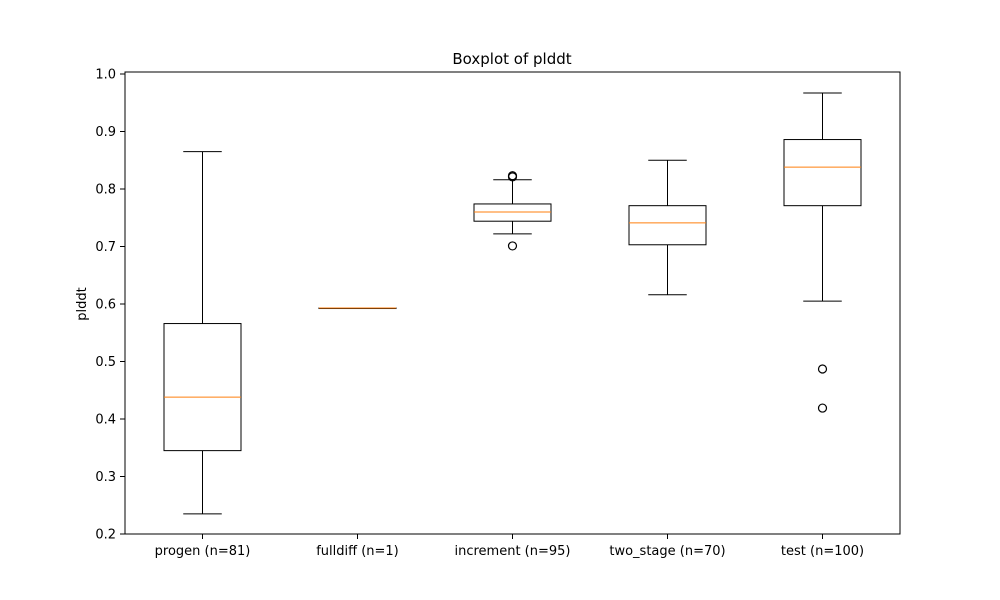 The width and height of the screenshot is (1000, 600). Describe the element at coordinates (105, 247) in the screenshot. I see `y-tick-label: 0.7` at that location.